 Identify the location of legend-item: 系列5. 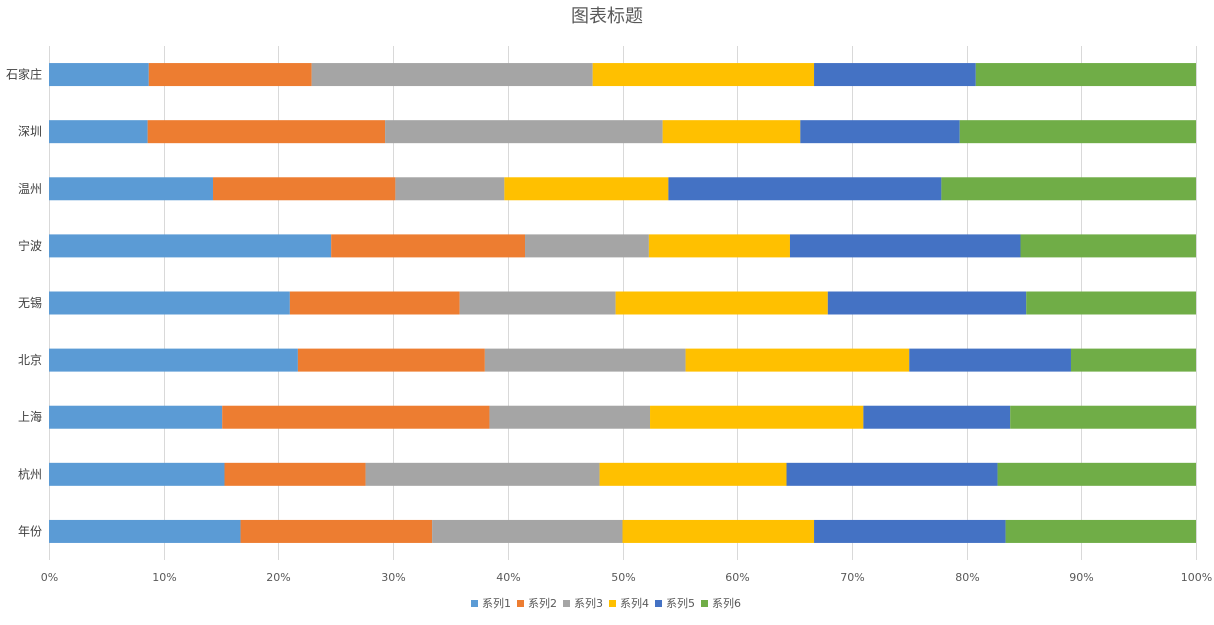
(675, 603).